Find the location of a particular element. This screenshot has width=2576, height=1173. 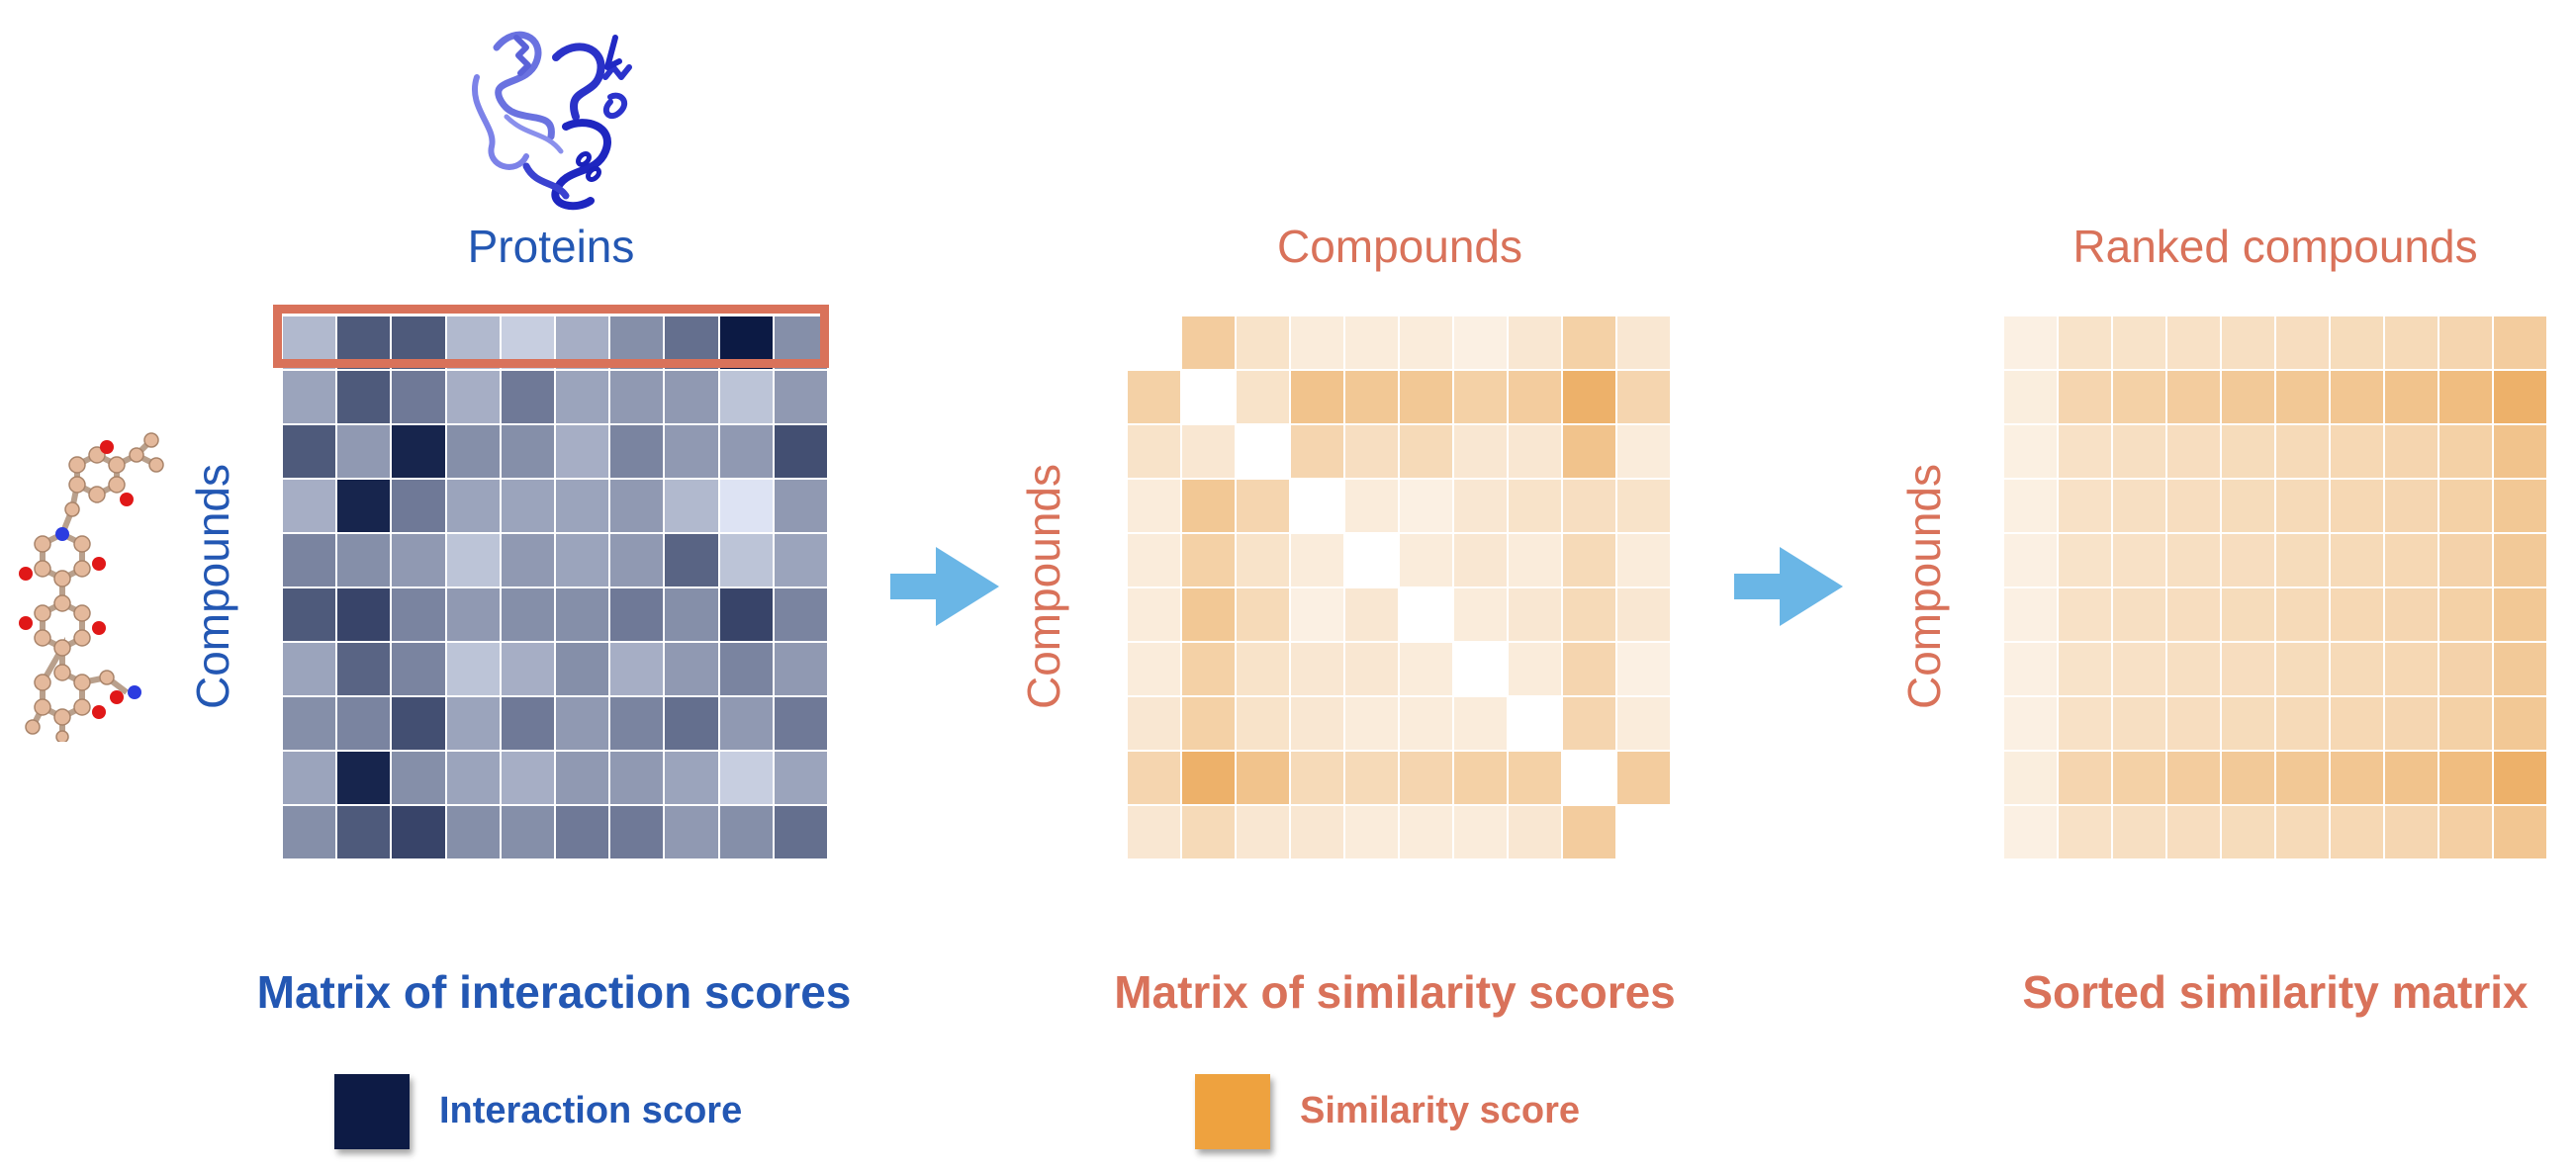

compounds-axis-label-3: Compounds is located at coordinates (1924, 586).